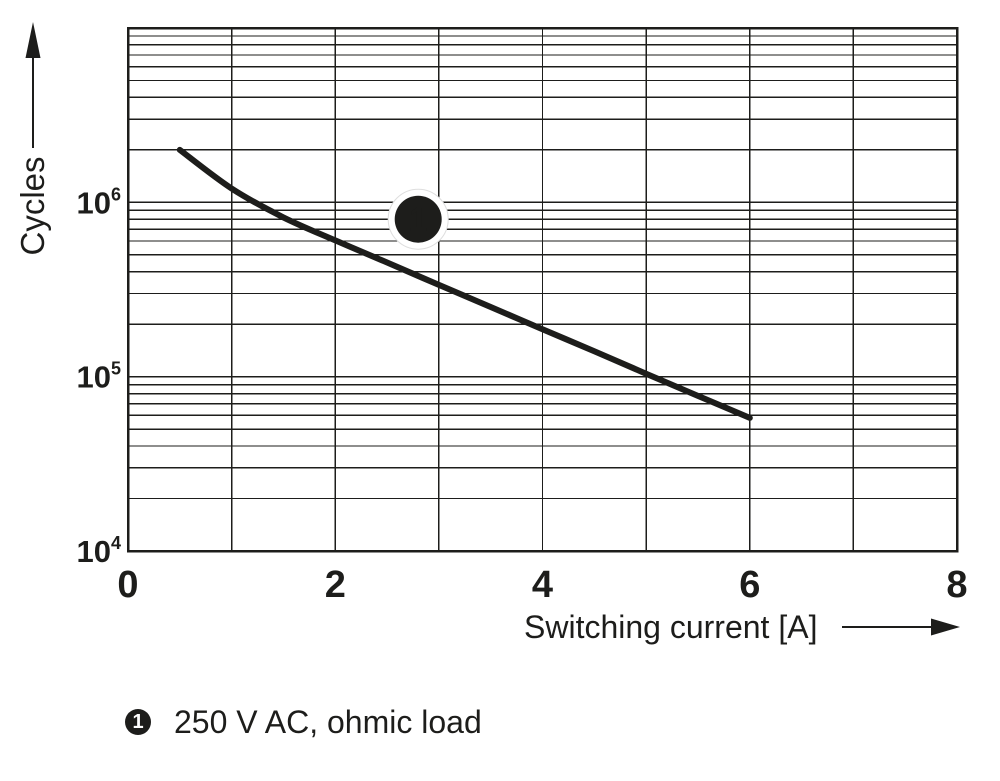 The height and width of the screenshot is (781, 1000). I want to click on legend-series-1-marker: 1, so click(138, 722).